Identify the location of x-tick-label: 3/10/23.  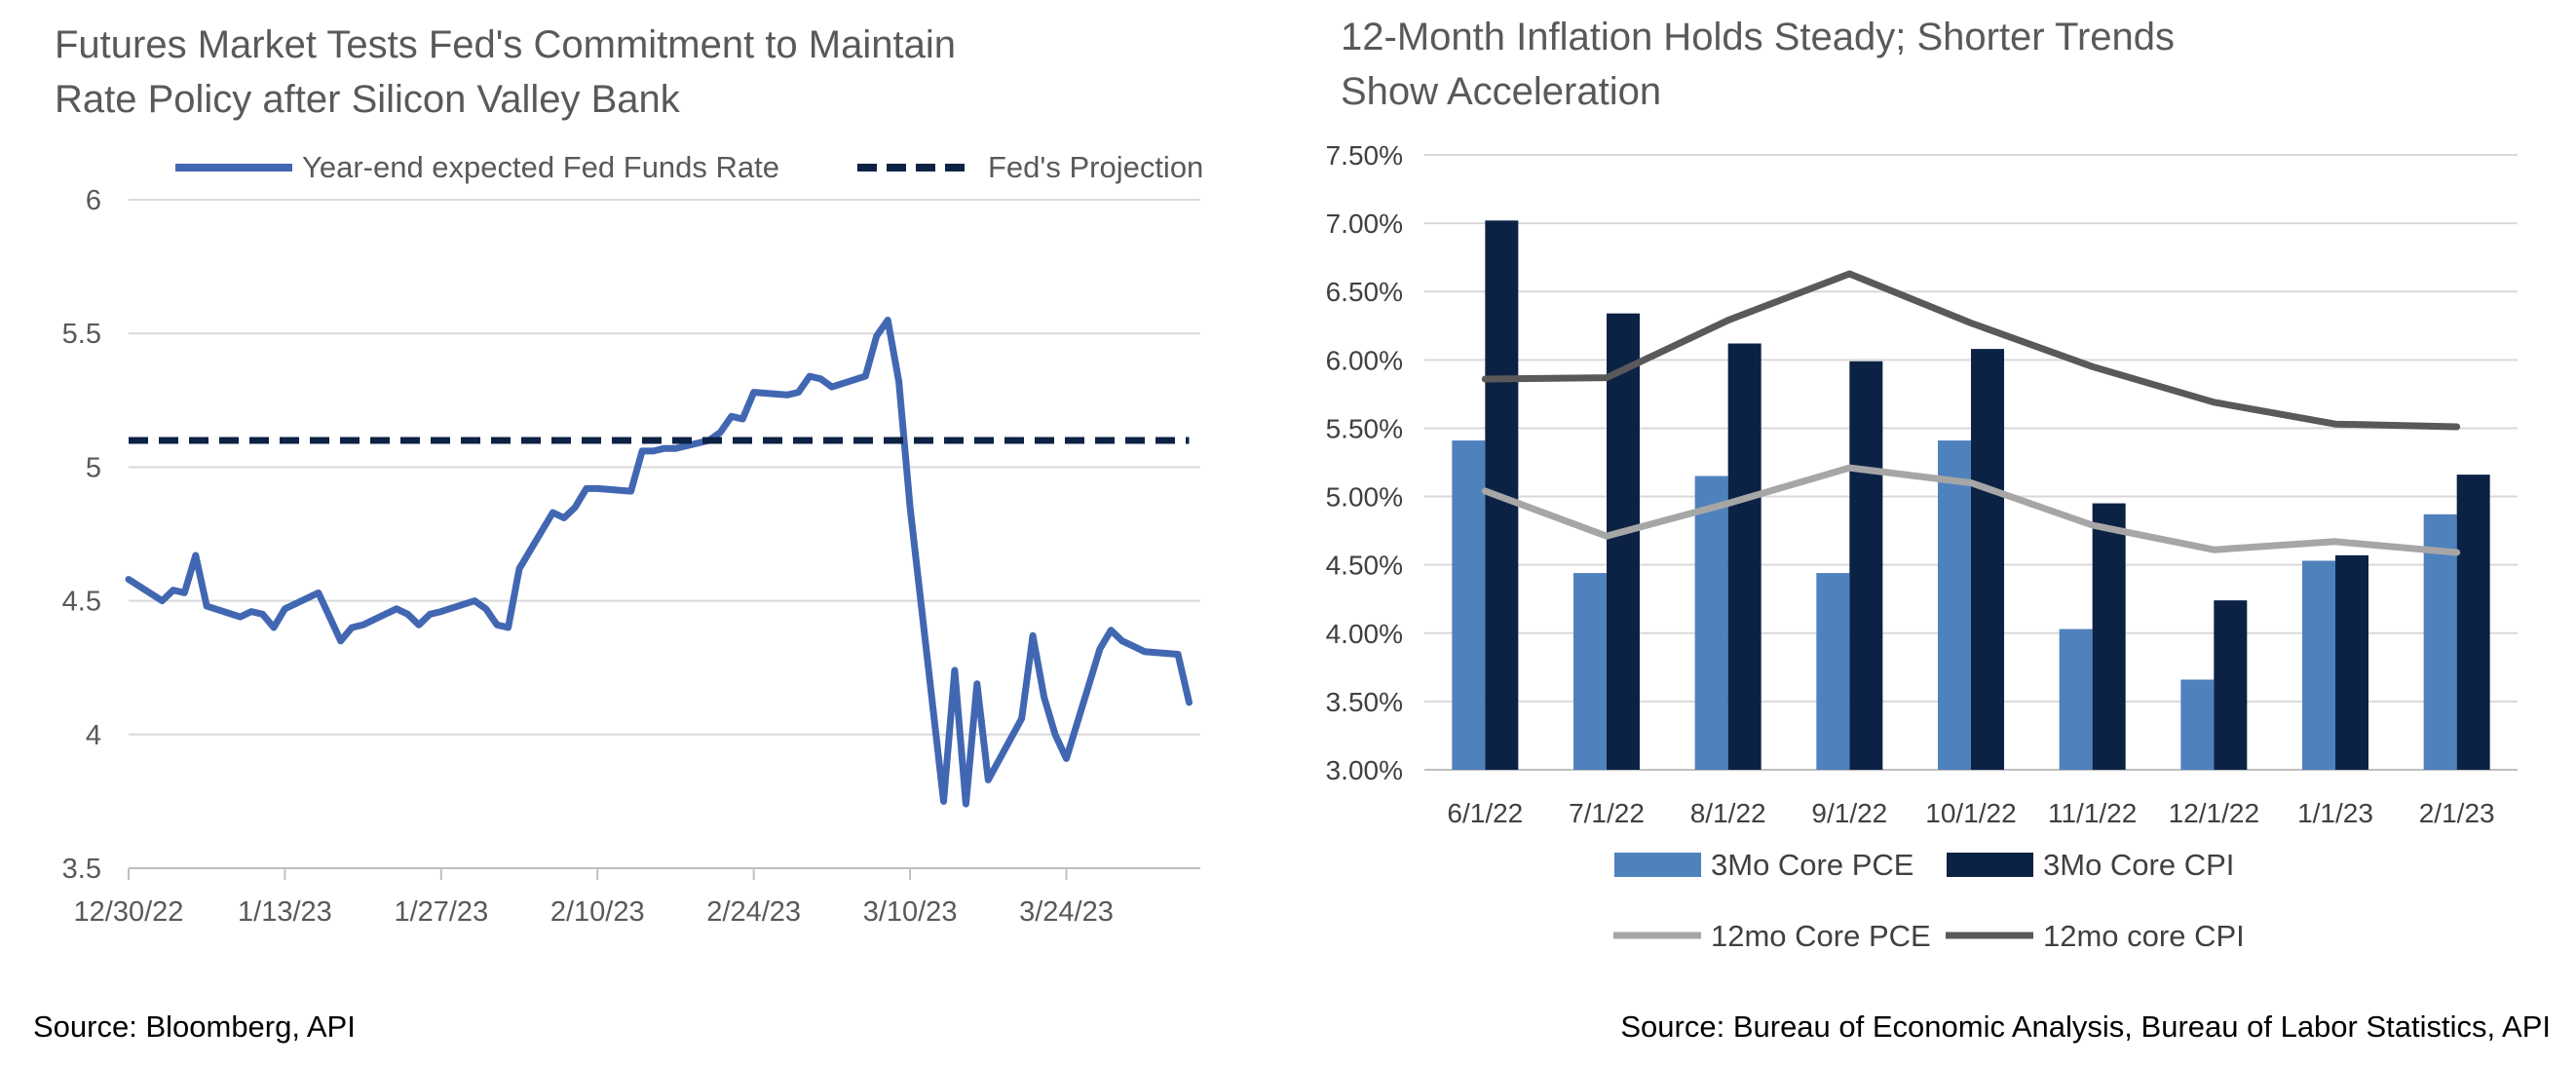
(910, 912).